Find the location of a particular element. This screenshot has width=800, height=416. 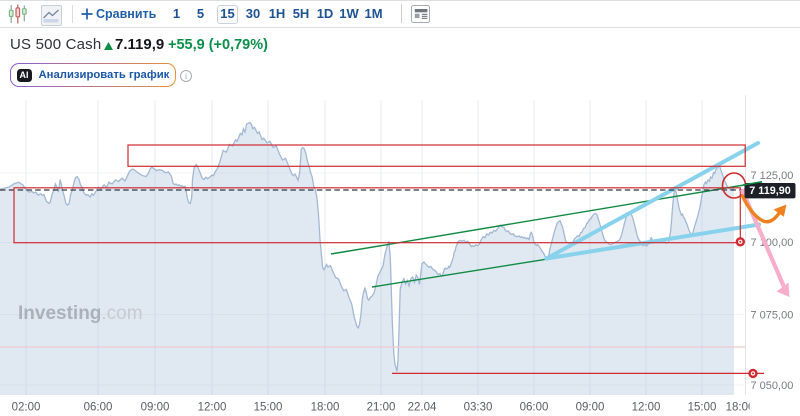

svg-text: 7 125,00 is located at coordinates (772, 176).